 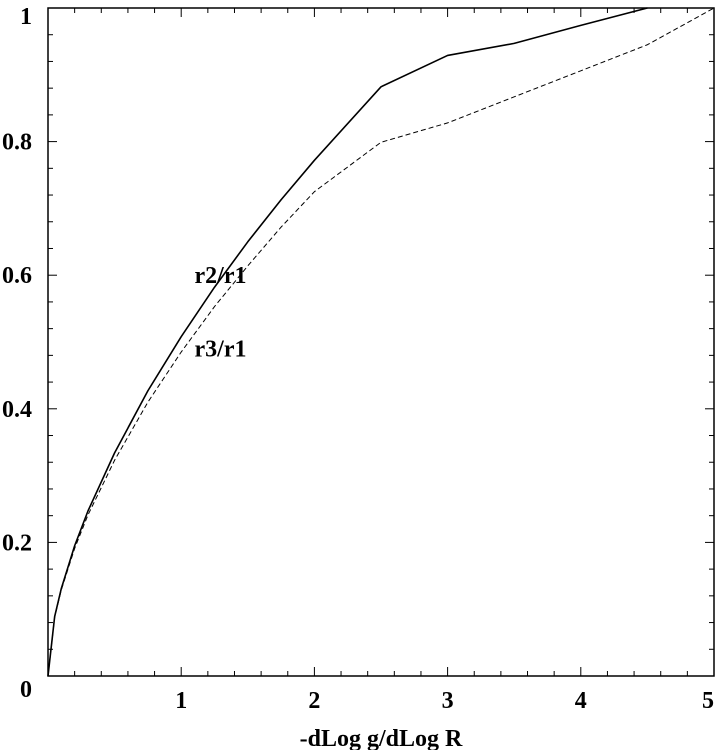 What do you see at coordinates (581, 701) in the screenshot?
I see `x-tick-label: 4` at bounding box center [581, 701].